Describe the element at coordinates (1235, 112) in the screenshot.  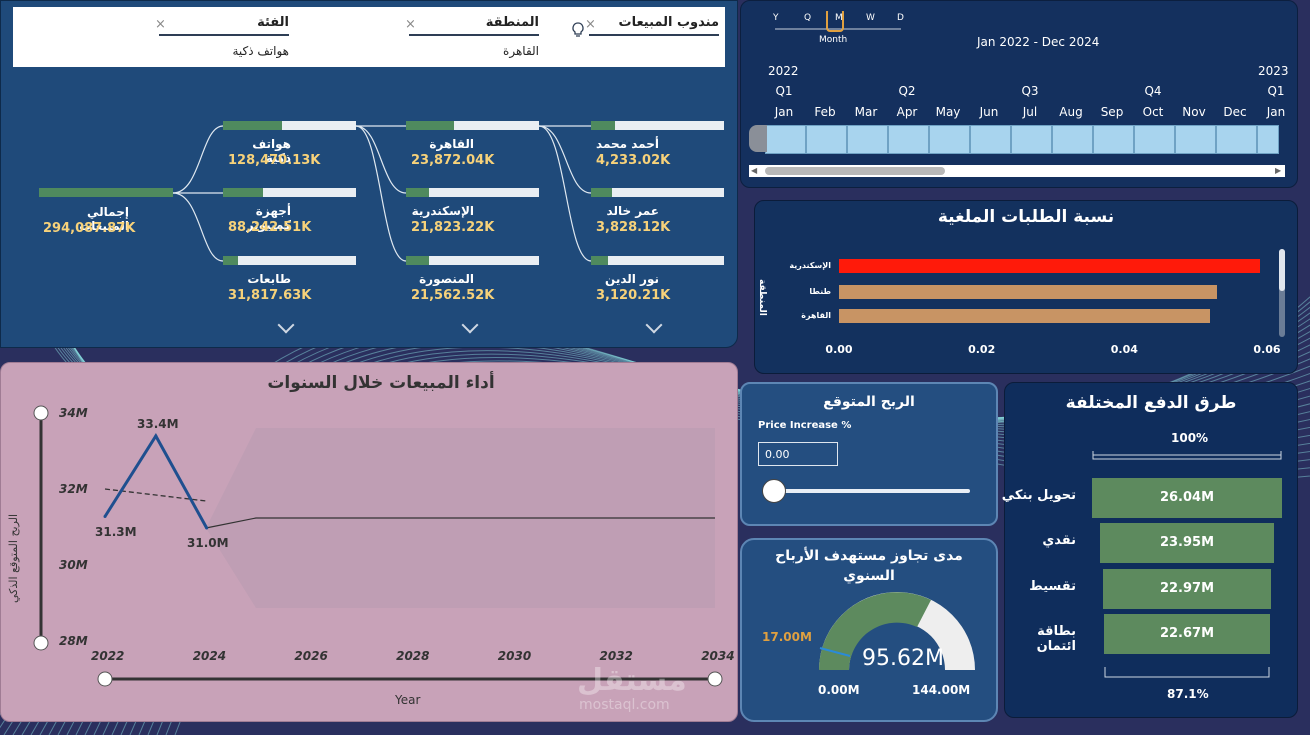
I see `timeline-month: Dec` at that location.